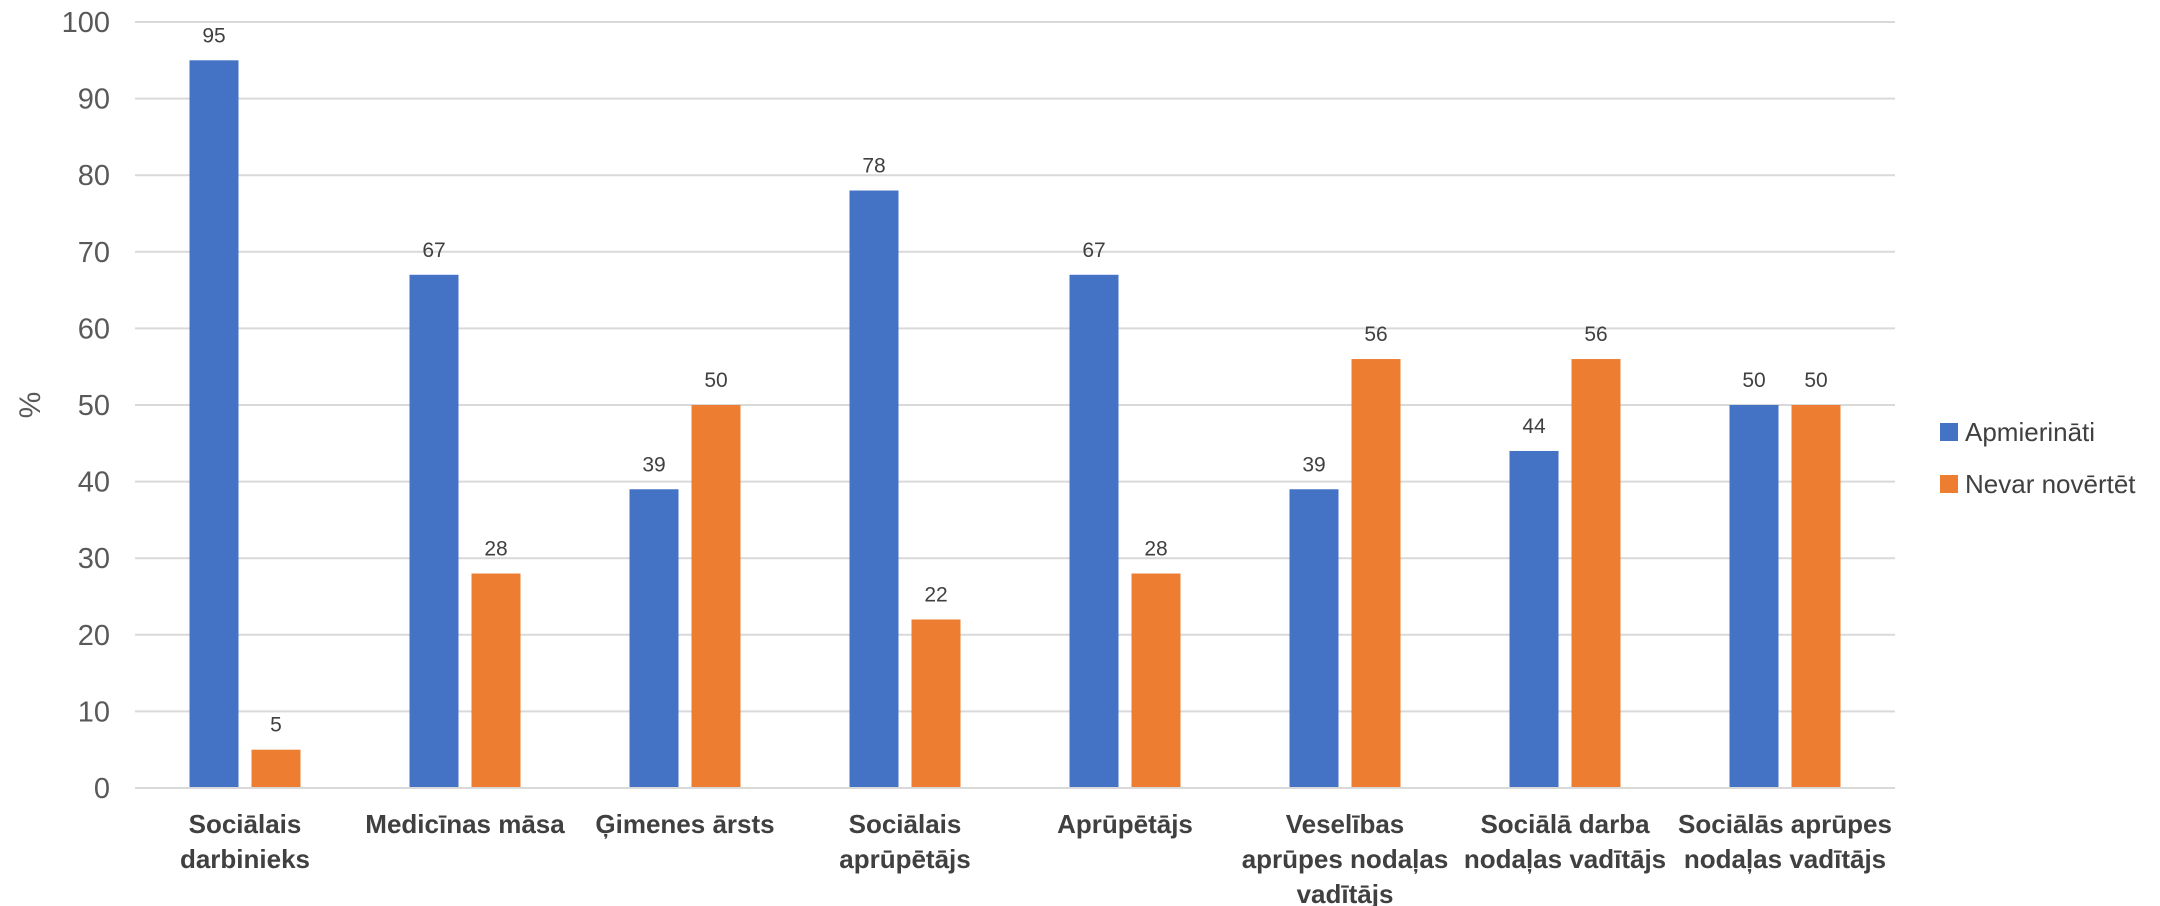 The image size is (2160, 906). Describe the element at coordinates (276, 725) in the screenshot. I see `data-label: 5` at that location.